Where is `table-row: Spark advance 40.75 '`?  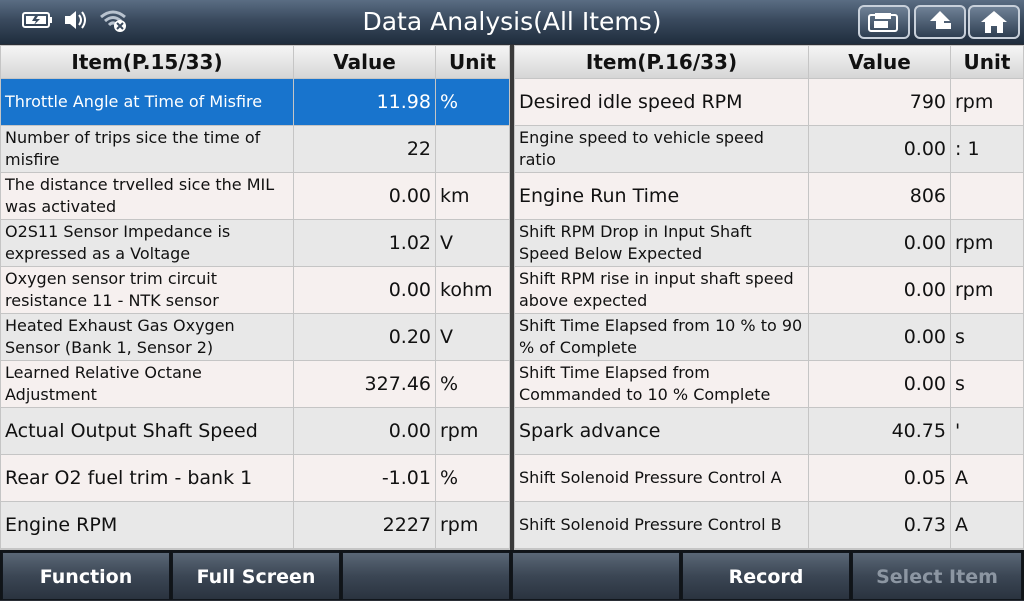 table-row: Spark advance 40.75 ' is located at coordinates (769, 431).